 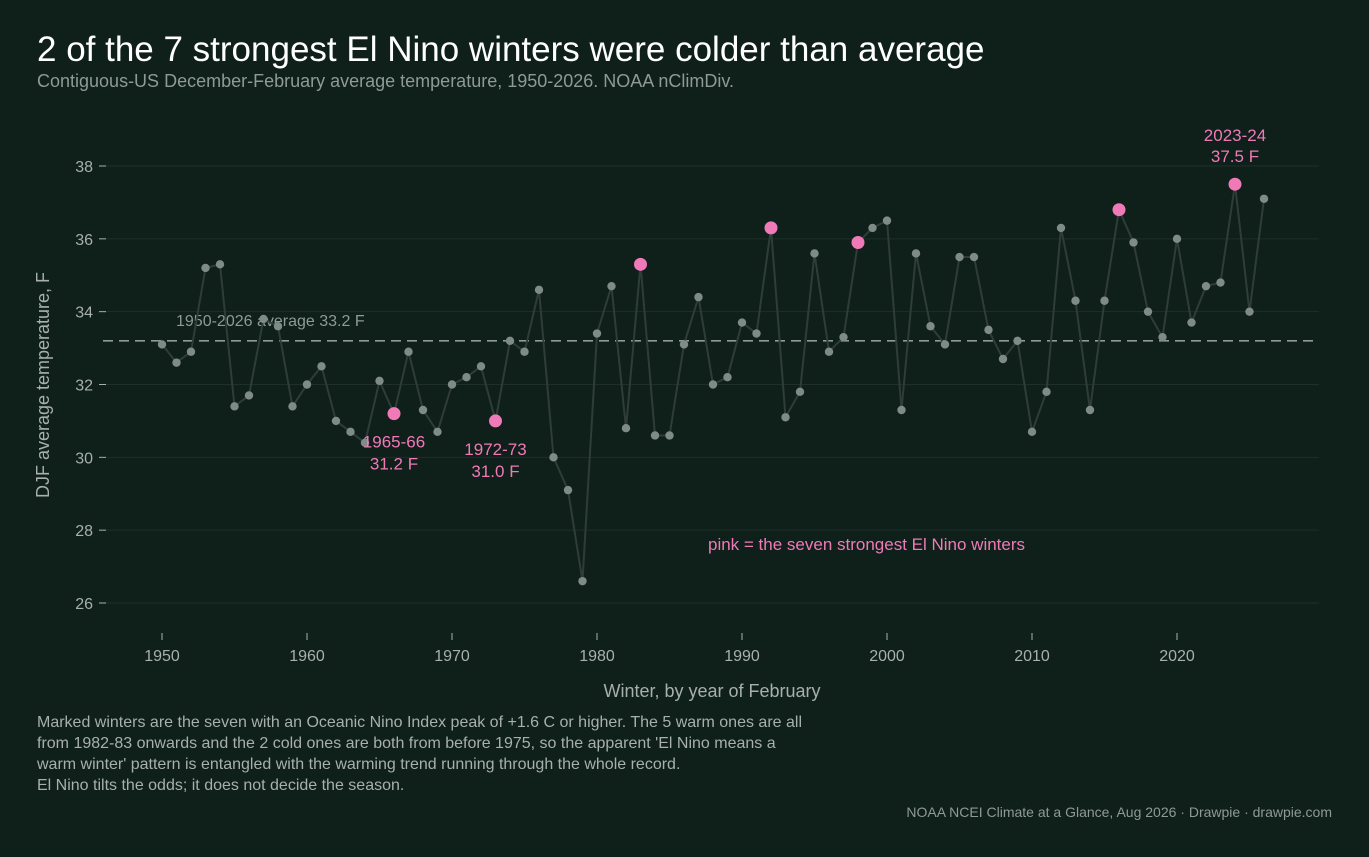 I want to click on x-tick-label: 2020, so click(x=1177, y=656).